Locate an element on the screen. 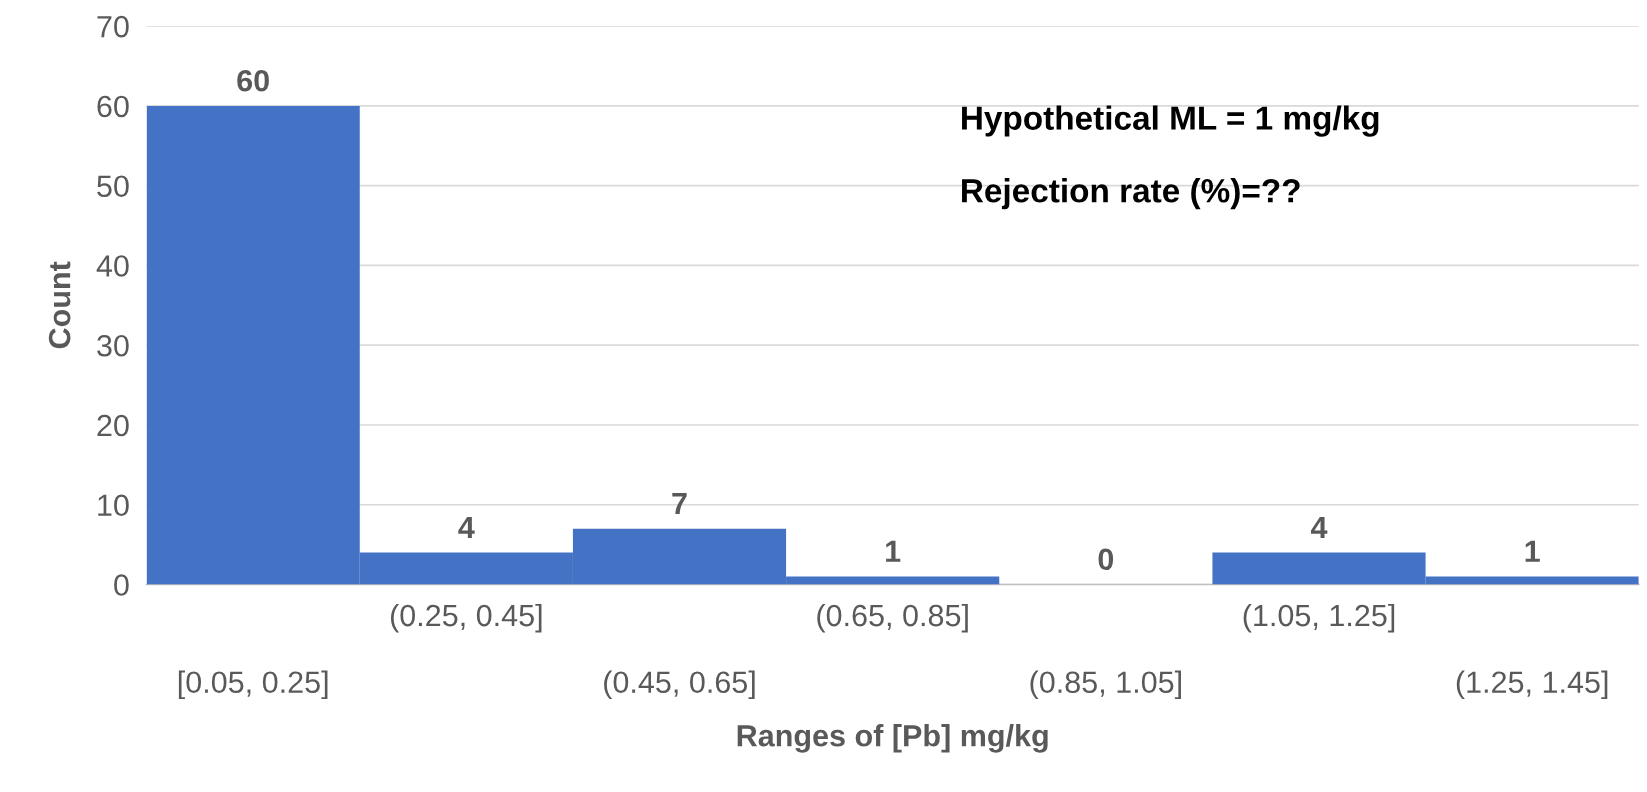 The height and width of the screenshot is (792, 1647). x-axis-title: Ranges of [Pb] mg/kg is located at coordinates (892, 738).